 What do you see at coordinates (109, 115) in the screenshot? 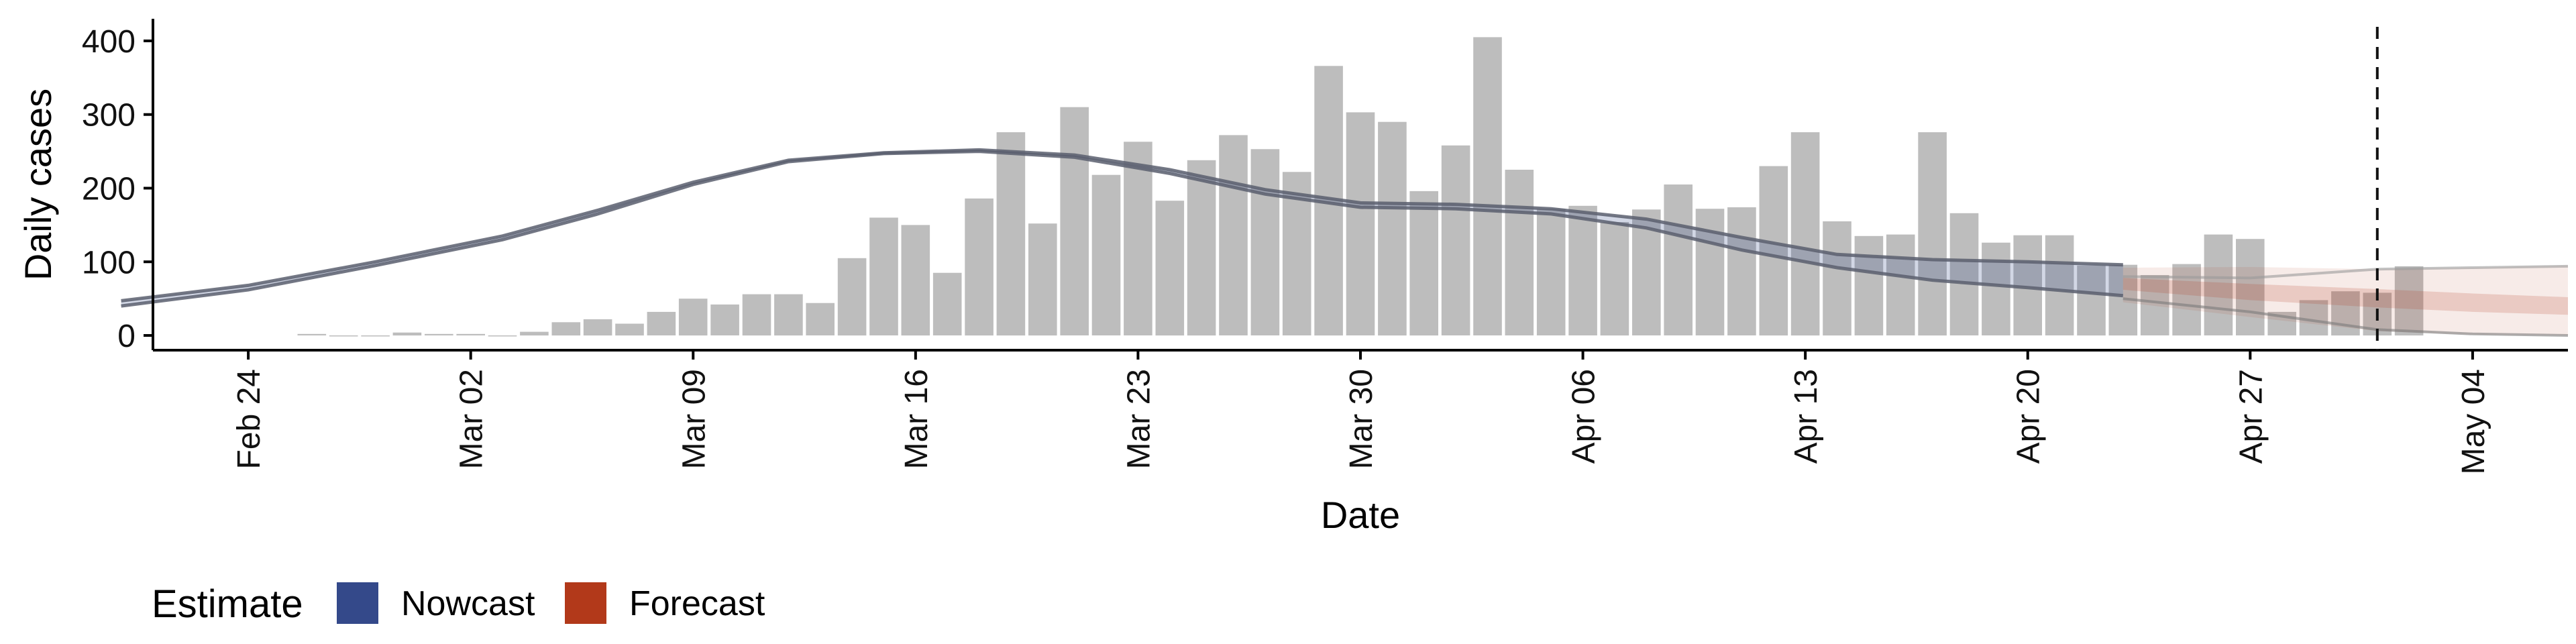
I see `y-tick-label: 300` at bounding box center [109, 115].